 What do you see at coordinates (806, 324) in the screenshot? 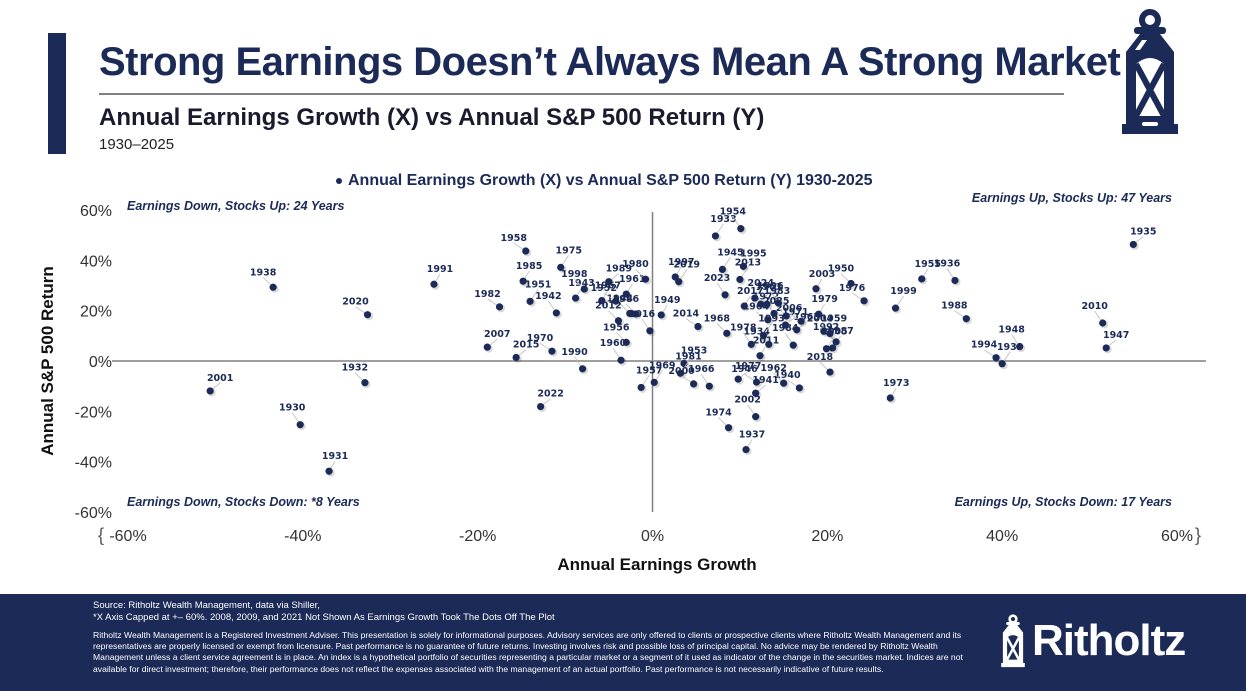
I see `data-point-1965: 1965` at bounding box center [806, 324].